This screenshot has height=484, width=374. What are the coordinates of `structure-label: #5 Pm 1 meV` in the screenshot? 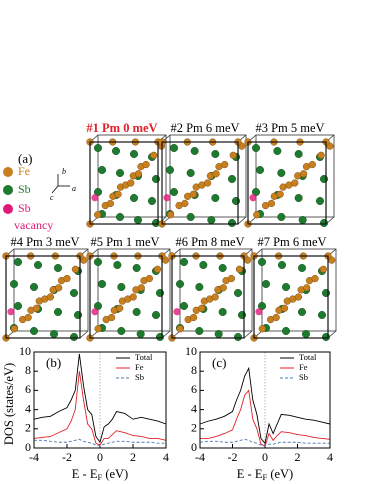 It's located at (124, 242).